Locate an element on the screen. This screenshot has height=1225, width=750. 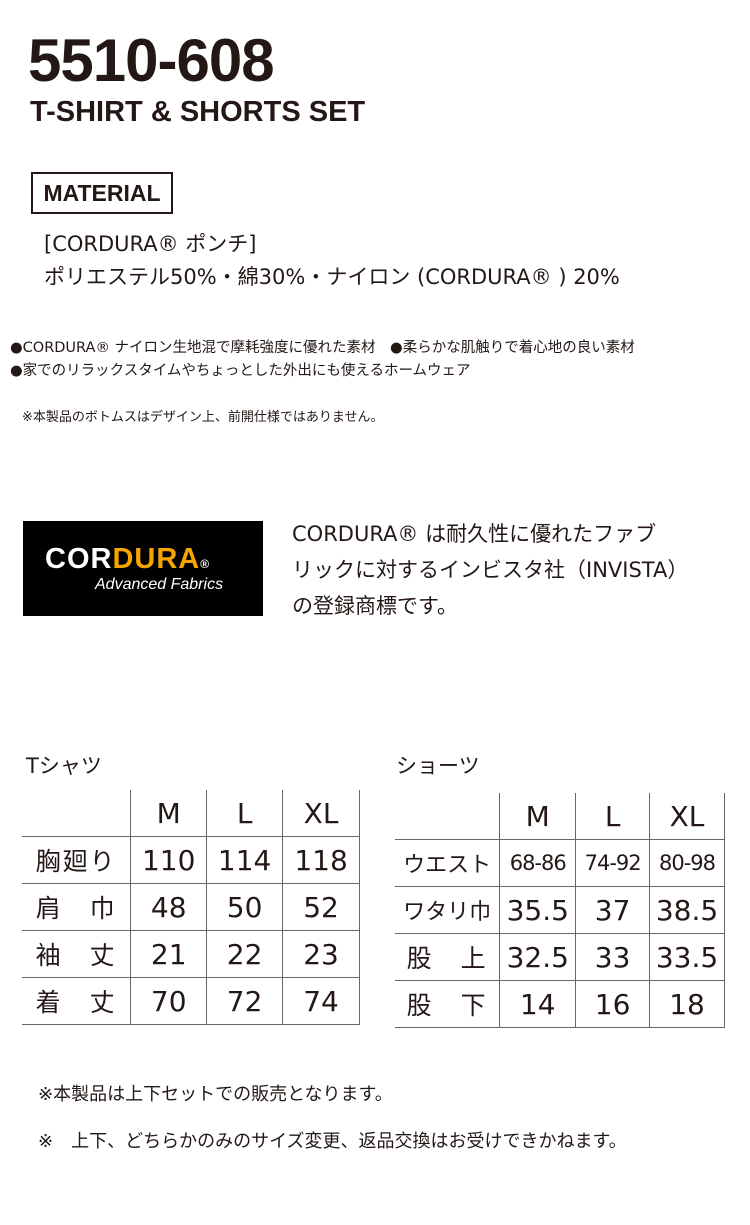
product-code: 5510-608 is located at coordinates (151, 60).